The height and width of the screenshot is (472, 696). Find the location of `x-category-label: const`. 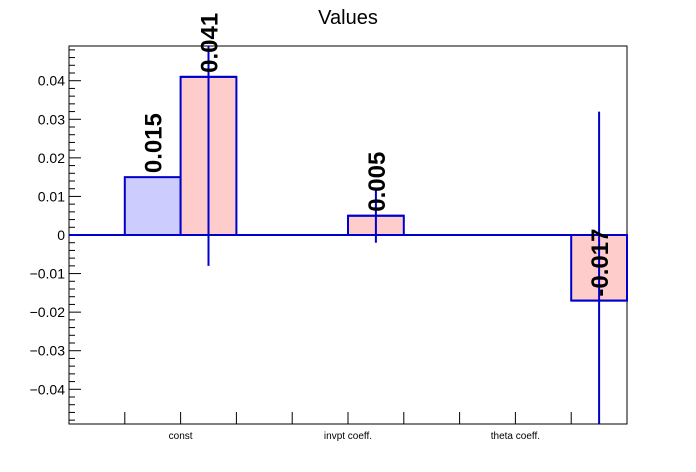

x-category-label: const is located at coordinates (181, 436).